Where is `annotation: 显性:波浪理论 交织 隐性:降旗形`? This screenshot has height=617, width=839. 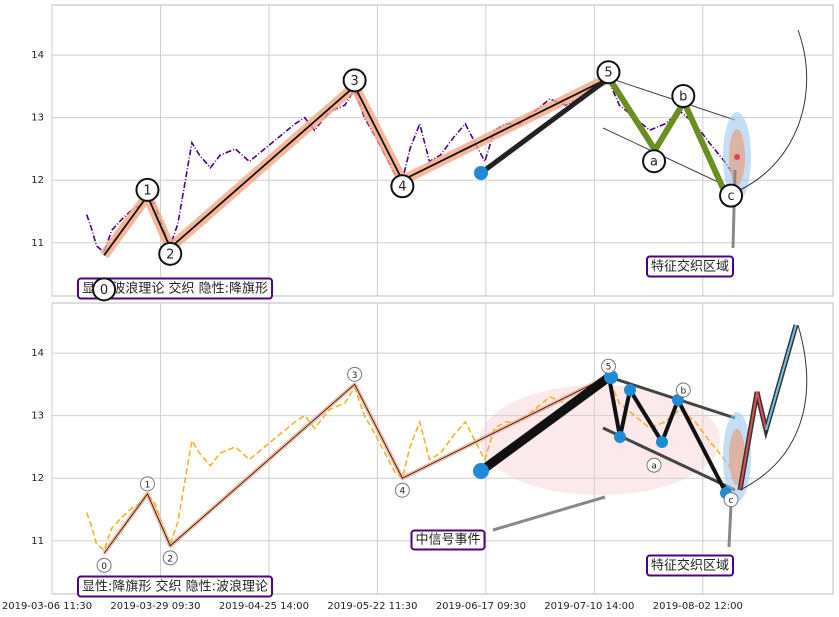
annotation: 显性:波浪理论 交织 隐性:降旗形 is located at coordinates (175, 289).